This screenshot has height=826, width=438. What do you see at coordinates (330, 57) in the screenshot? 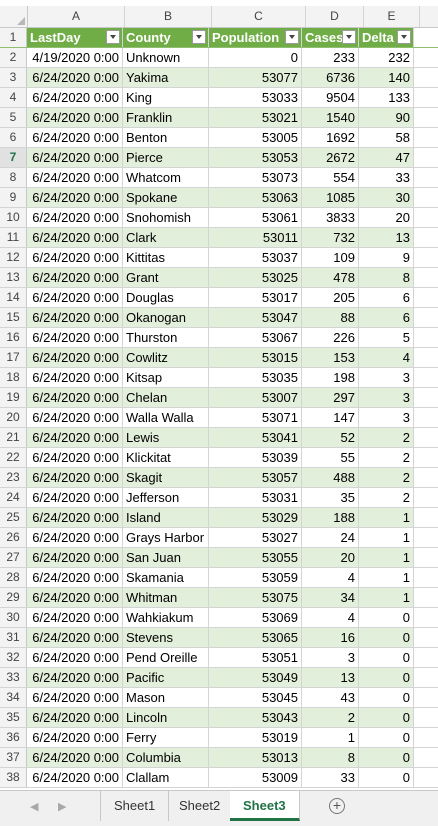
I see `cases-cell: 233` at bounding box center [330, 57].